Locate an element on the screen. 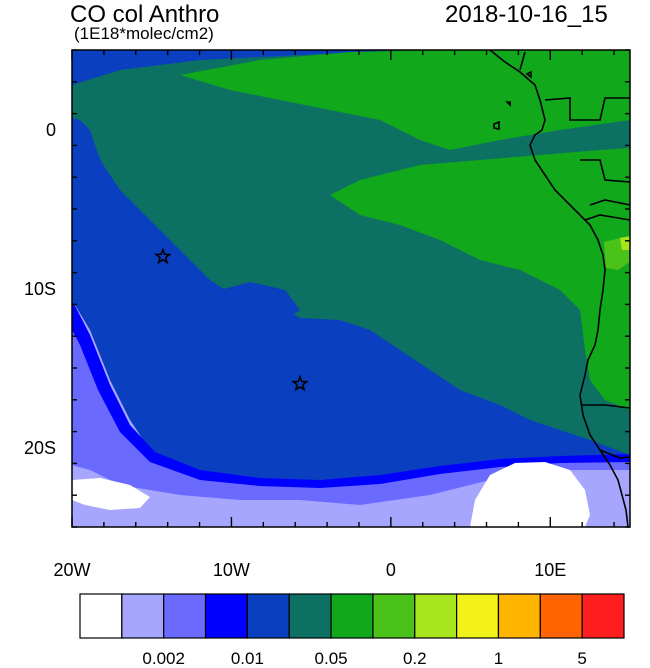  colorbar-label: 5 is located at coordinates (582, 658).